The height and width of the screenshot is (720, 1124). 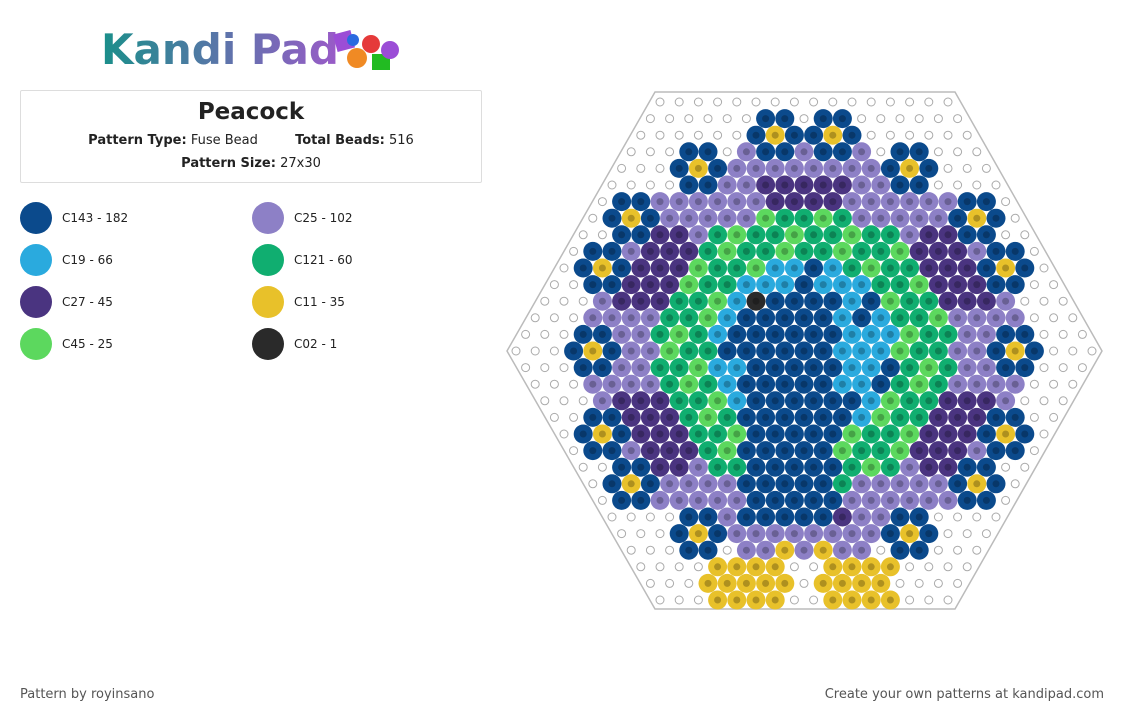 I want to click on footer-link: Create your own patterns at kandipad.com, so click(x=964, y=694).